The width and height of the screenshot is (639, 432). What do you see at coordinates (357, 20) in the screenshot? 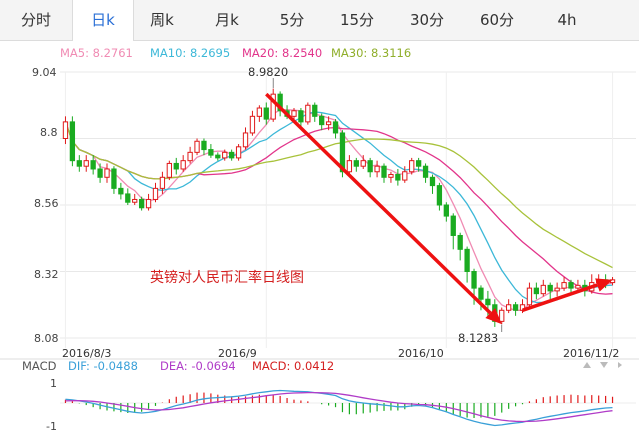
I see `tab-15min: 15分` at bounding box center [357, 20].